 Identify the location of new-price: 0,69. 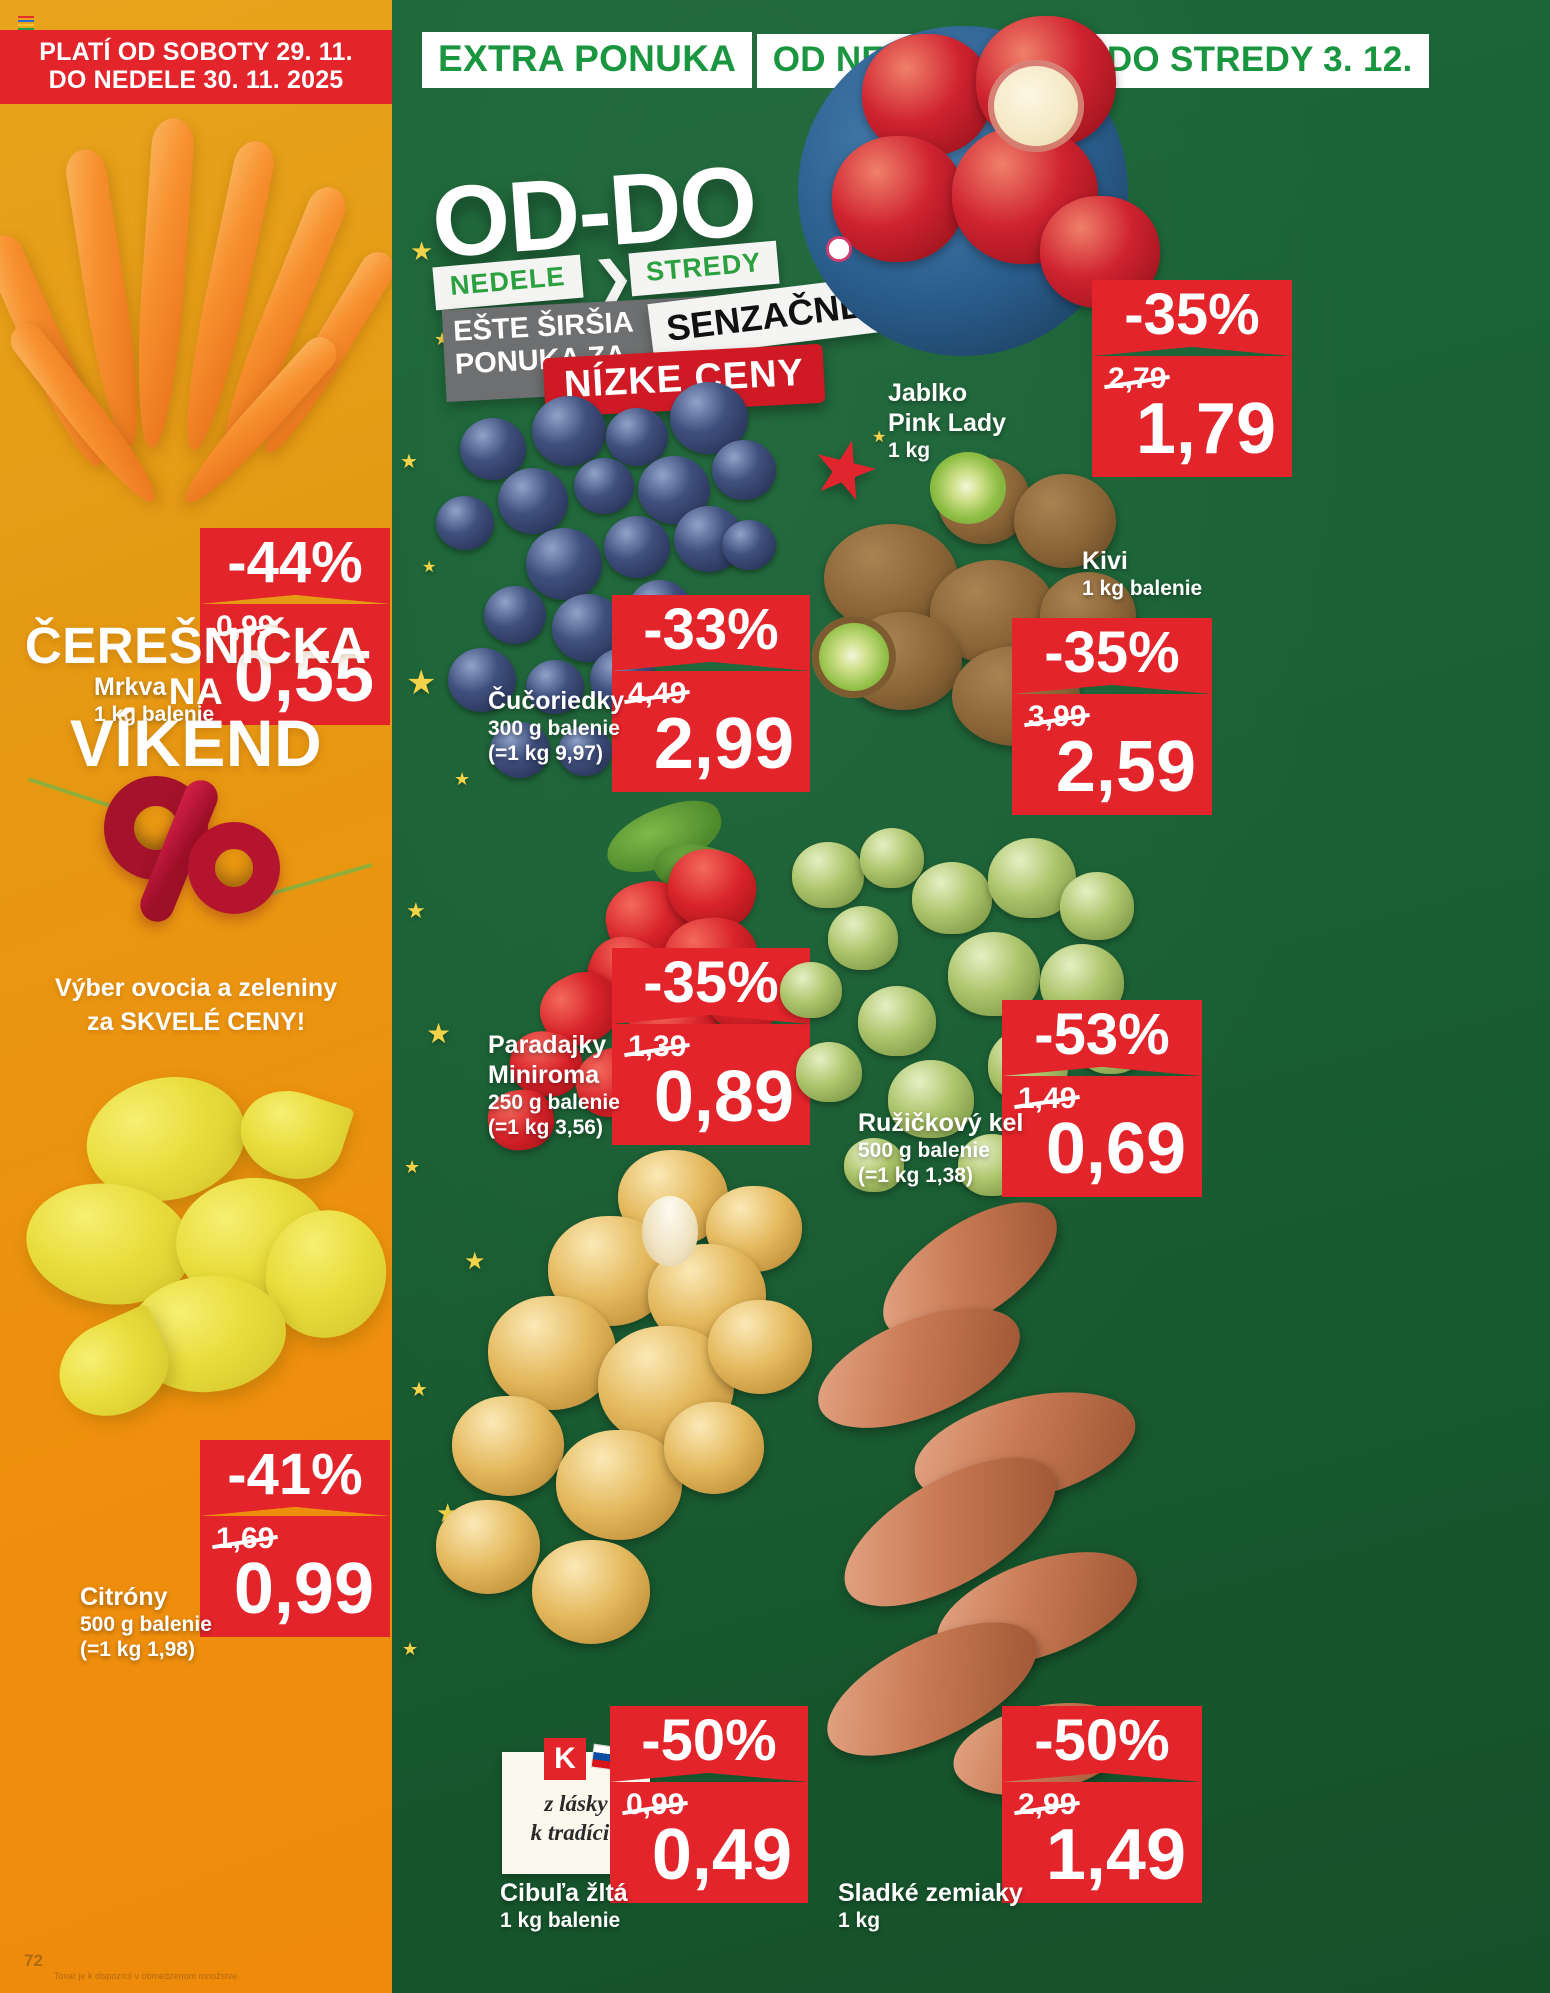
(1115, 1149).